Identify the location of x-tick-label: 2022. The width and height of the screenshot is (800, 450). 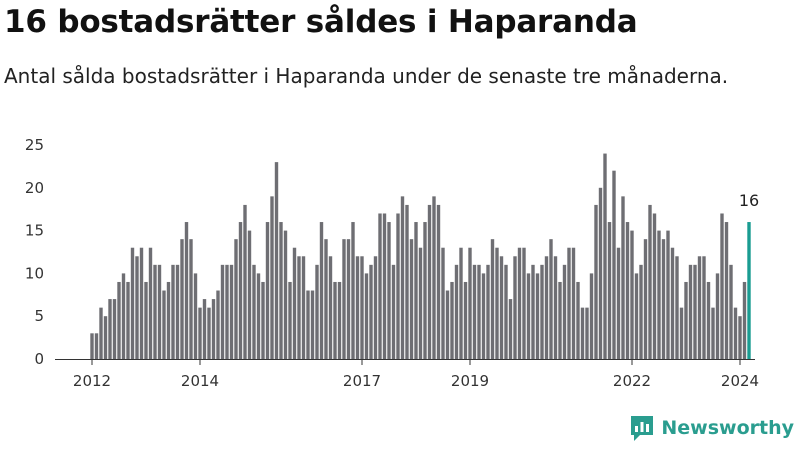
(632, 381).